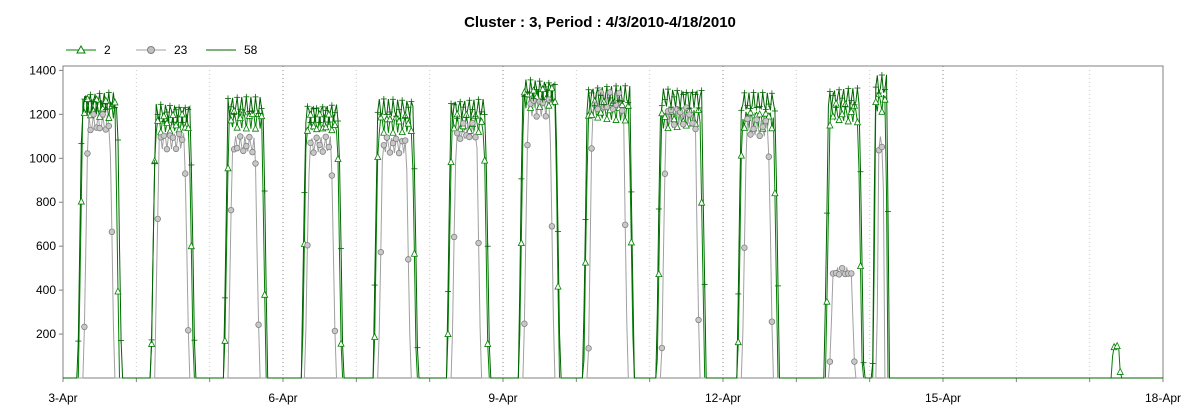 This screenshot has height=420, width=1200. I want to click on y-tick-label: 1000, so click(42, 158).